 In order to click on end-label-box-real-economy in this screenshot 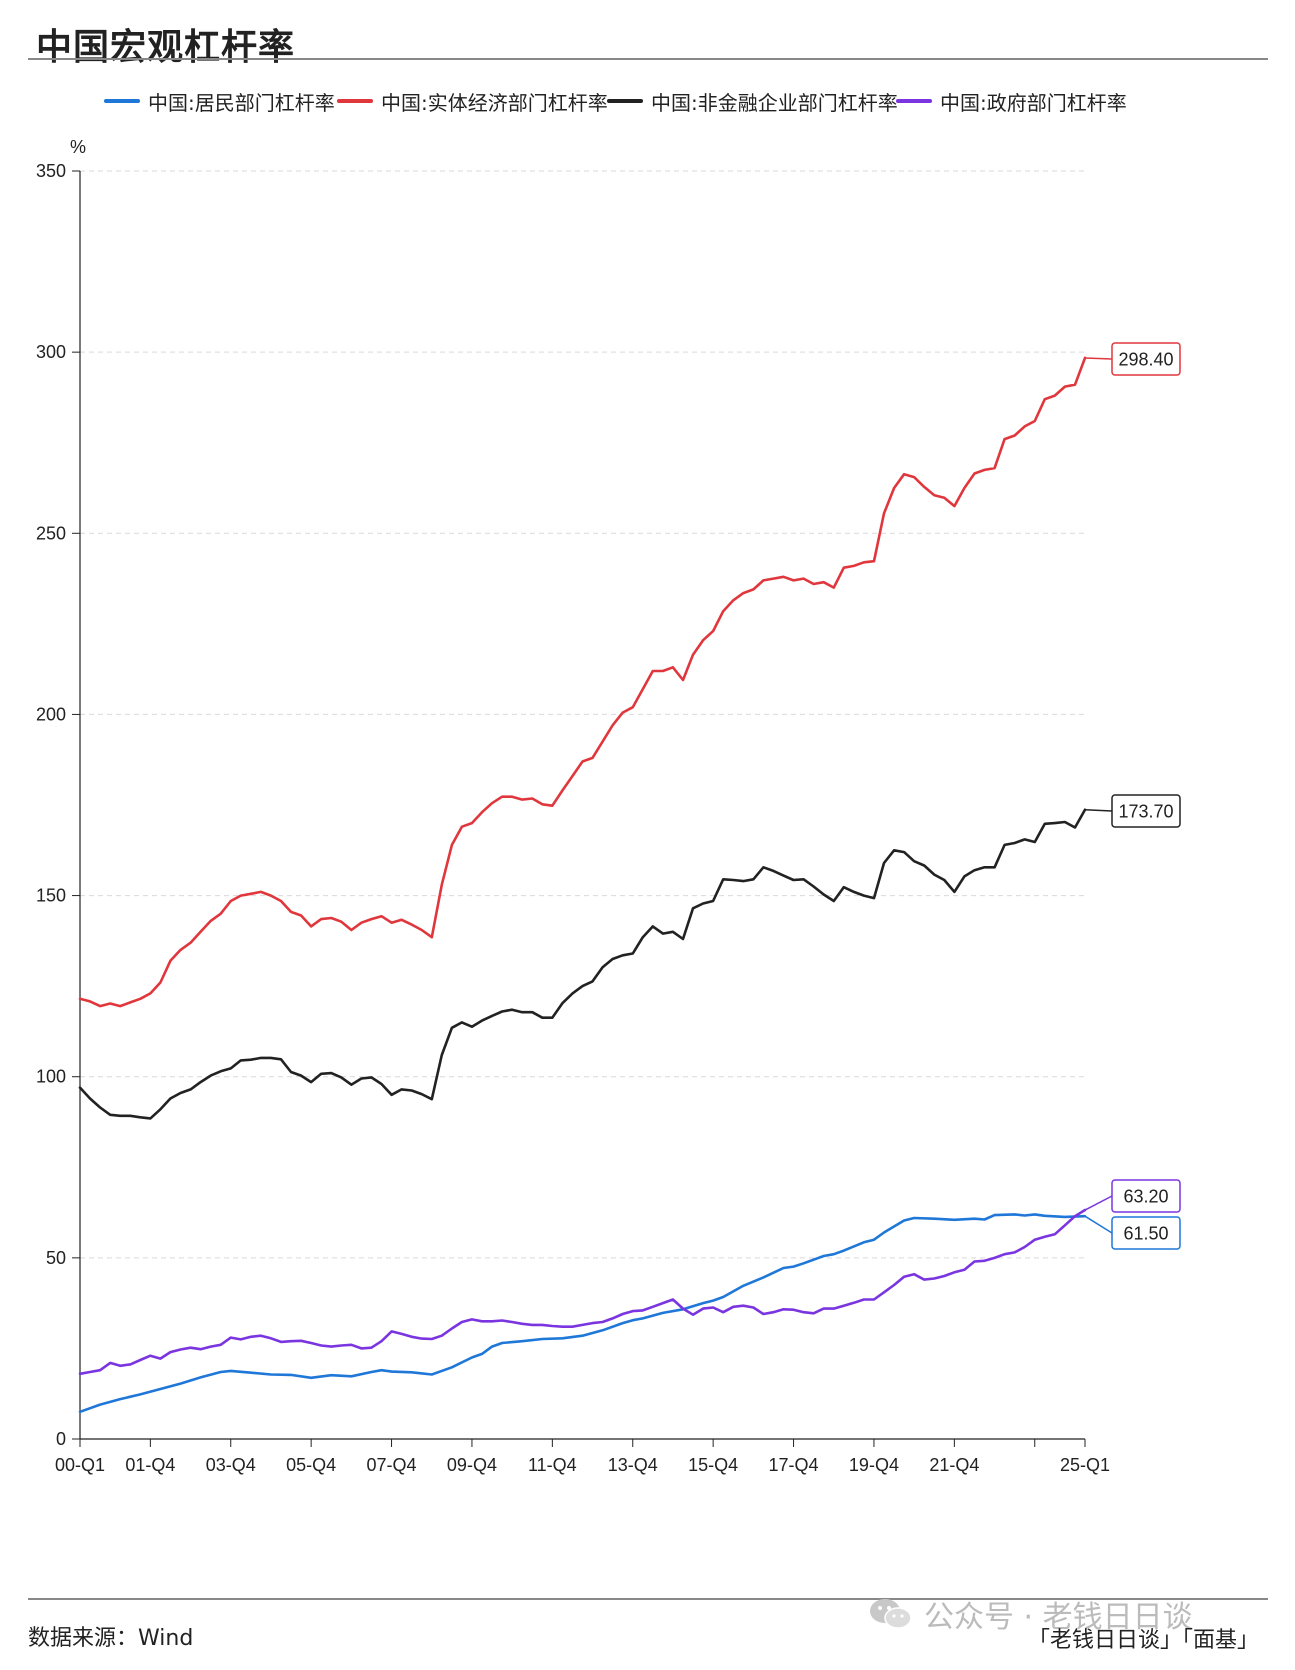, I will do `click(1146, 359)`.